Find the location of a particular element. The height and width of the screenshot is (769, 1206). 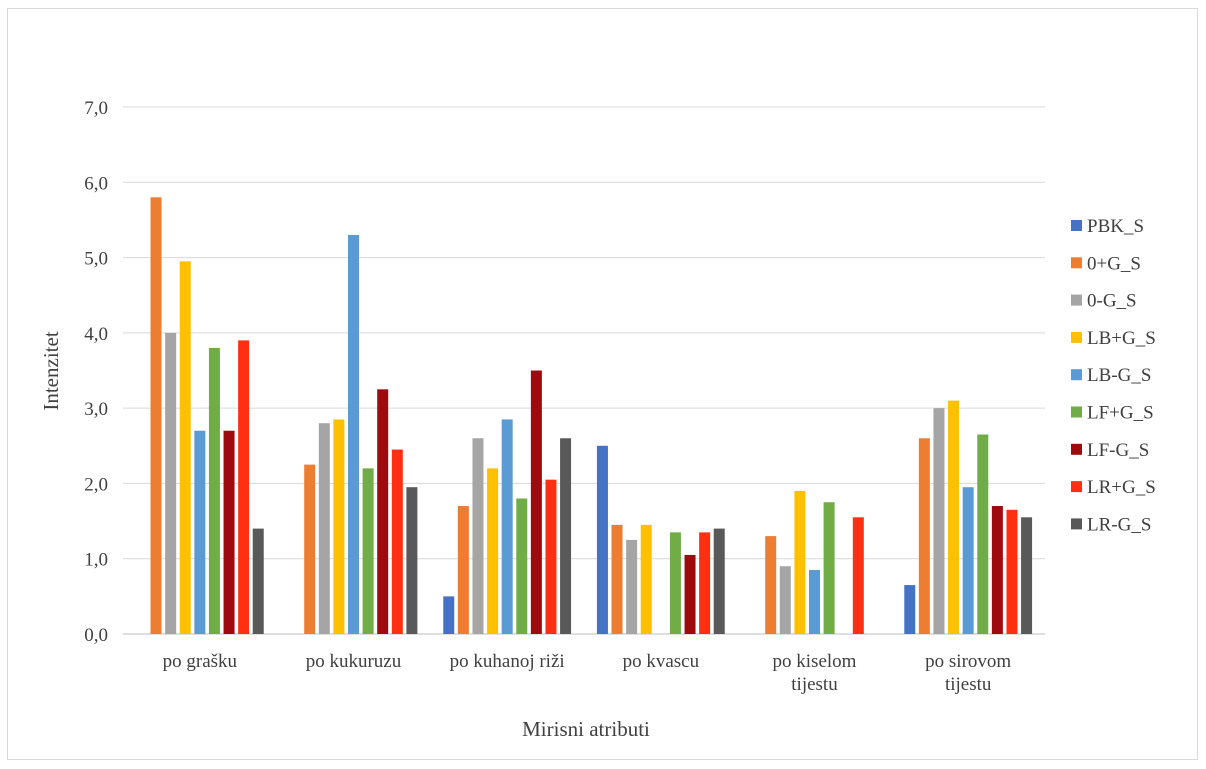

legend-label: LR-G_S is located at coordinates (1119, 524).